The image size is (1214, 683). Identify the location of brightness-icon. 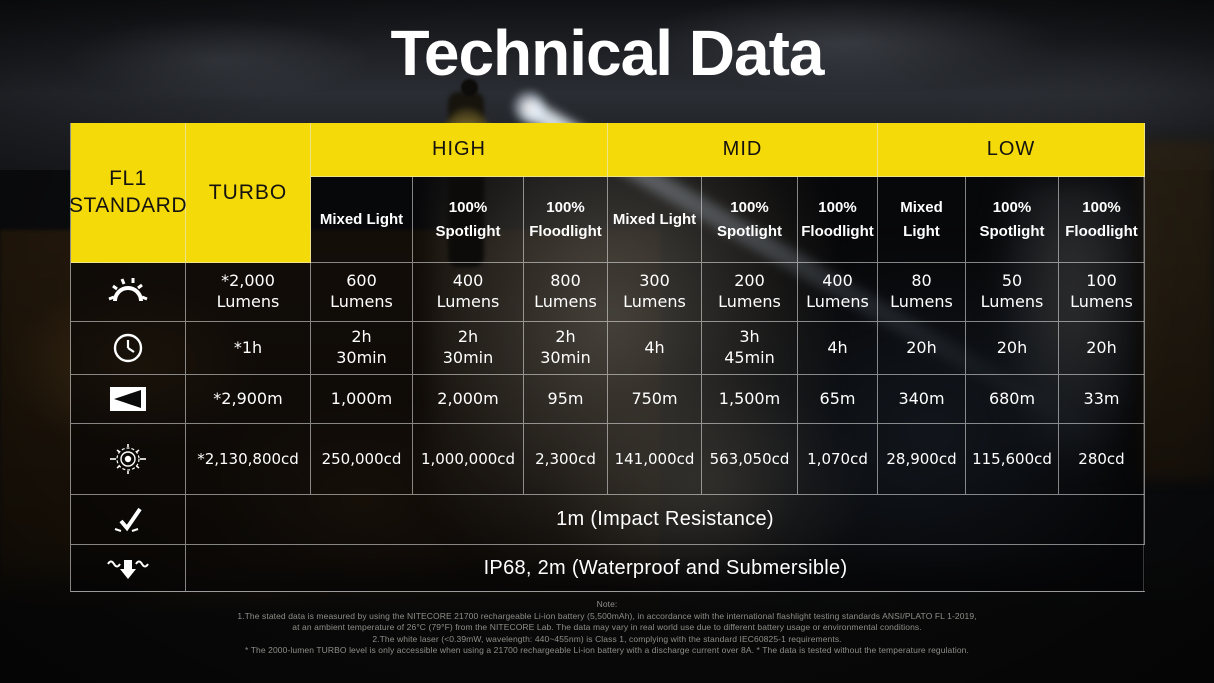
(128, 292).